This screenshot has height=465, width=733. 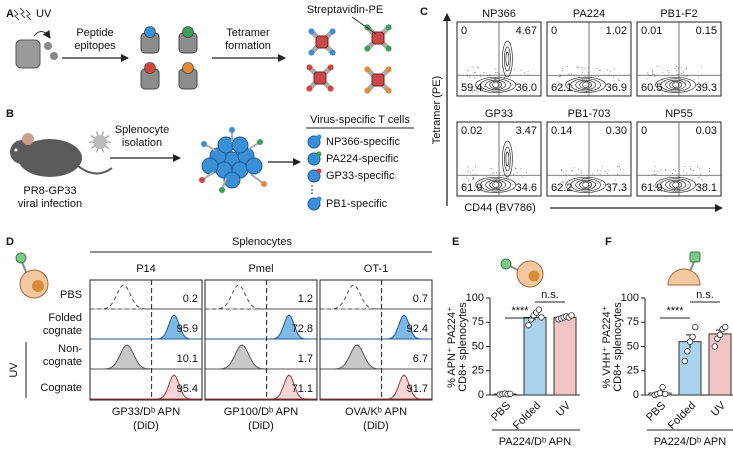 I want to click on quadrant-value: 37.3, so click(x=616, y=188).